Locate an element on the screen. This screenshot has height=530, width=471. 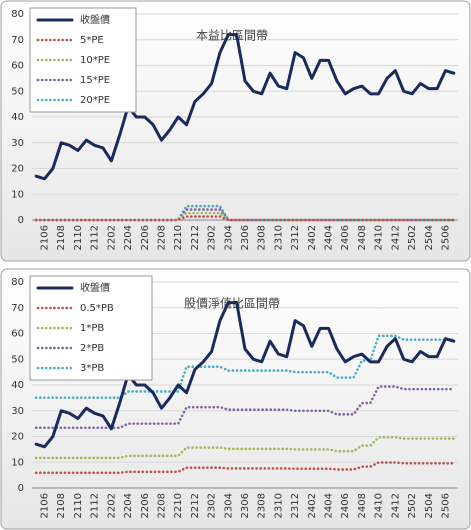
legend-label: 1*PB is located at coordinates (92, 328).